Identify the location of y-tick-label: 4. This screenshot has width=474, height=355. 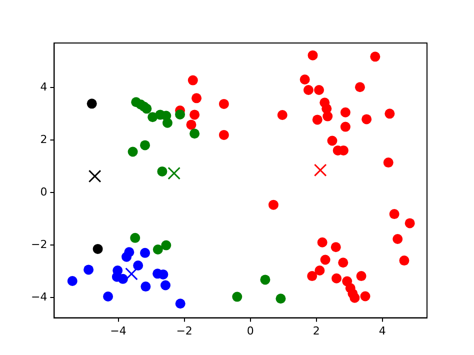
(44, 87).